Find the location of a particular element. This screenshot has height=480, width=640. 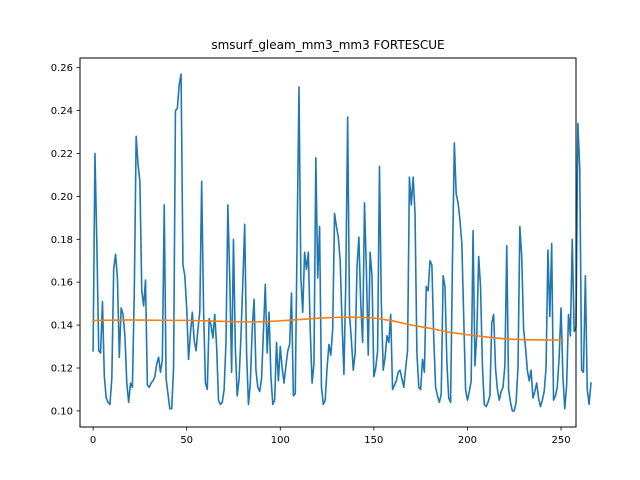

y-tick-label: 0.10 is located at coordinates (62, 411).